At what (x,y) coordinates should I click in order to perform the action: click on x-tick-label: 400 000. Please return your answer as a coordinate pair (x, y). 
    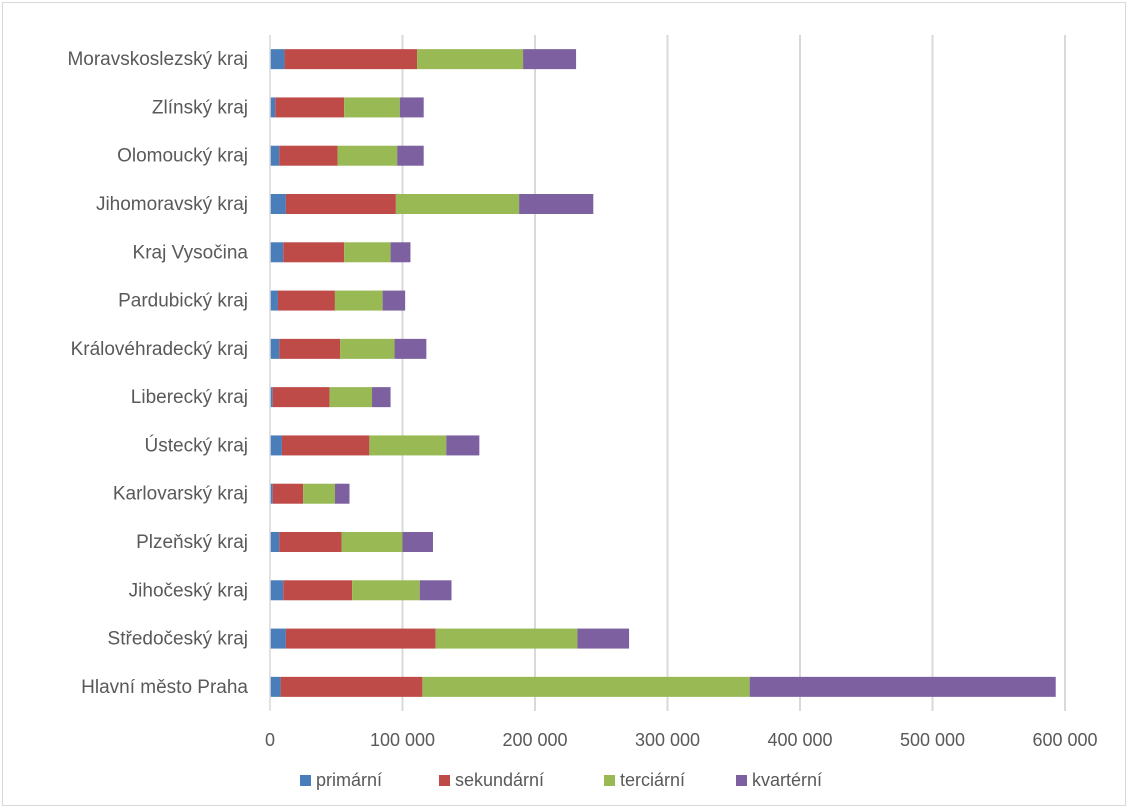
    Looking at the image, I should click on (799, 740).